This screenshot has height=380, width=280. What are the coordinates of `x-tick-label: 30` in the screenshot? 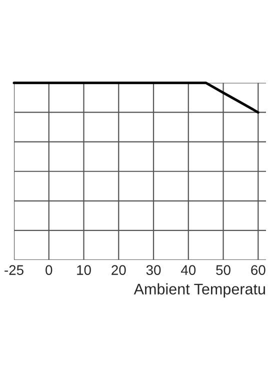 It's located at (153, 270).